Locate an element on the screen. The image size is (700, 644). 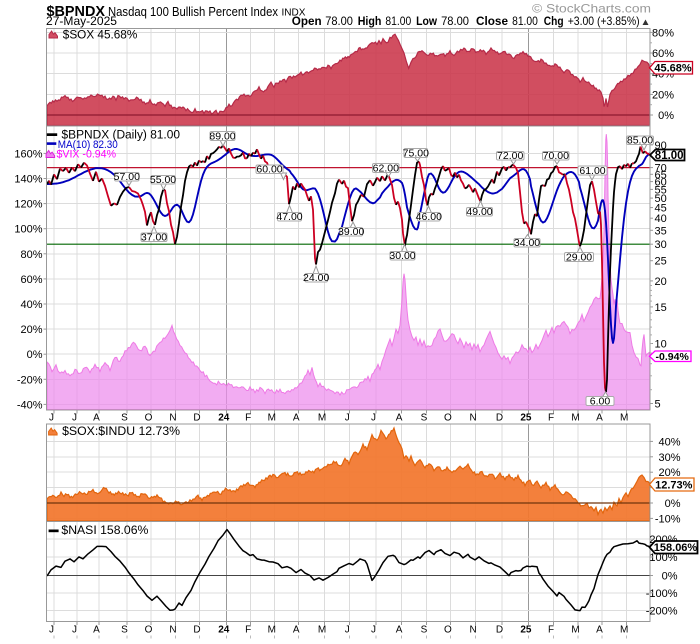
svg-text: -100% is located at coordinates (662, 594).